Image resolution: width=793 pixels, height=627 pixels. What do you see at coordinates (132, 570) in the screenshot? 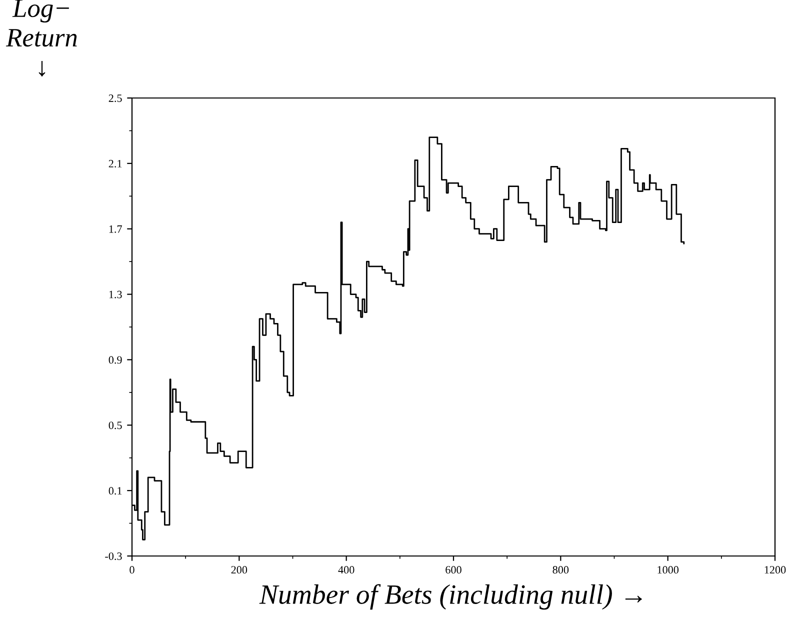
I see `x-tick-label: 0` at bounding box center [132, 570].